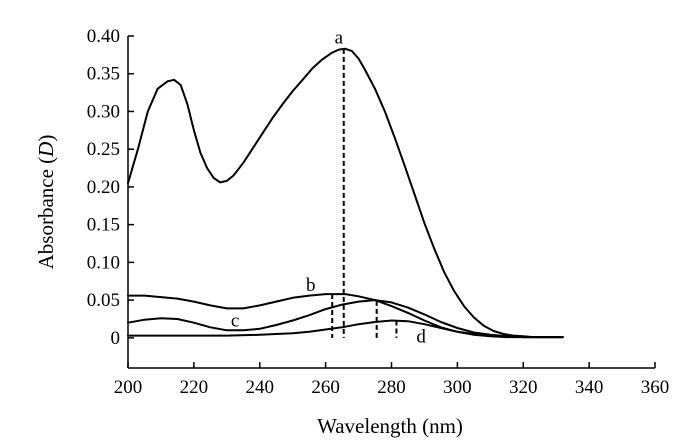  Describe the element at coordinates (46, 213) in the screenshot. I see `y-axis-title-main: Absorbance (` at that location.